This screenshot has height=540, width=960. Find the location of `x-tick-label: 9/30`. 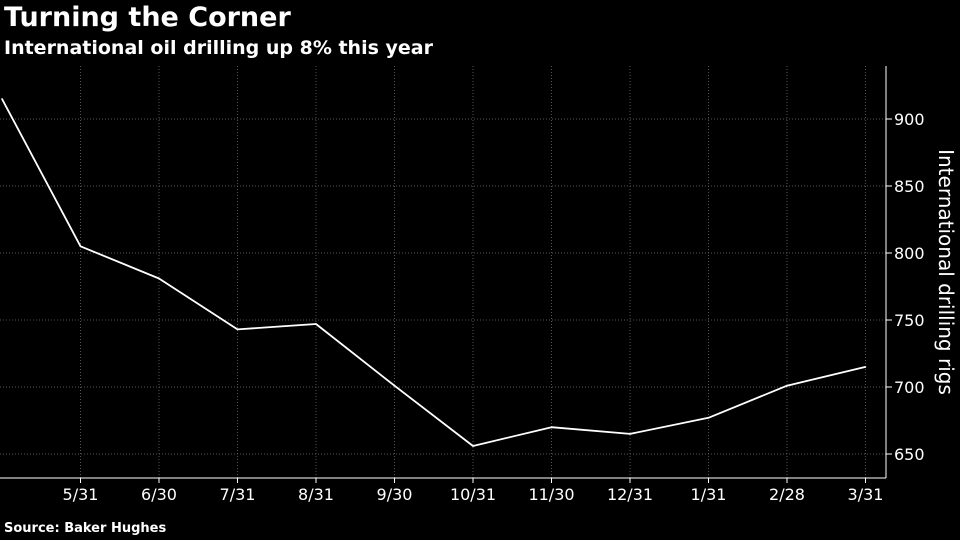

x-tick-label: 9/30 is located at coordinates (395, 494).